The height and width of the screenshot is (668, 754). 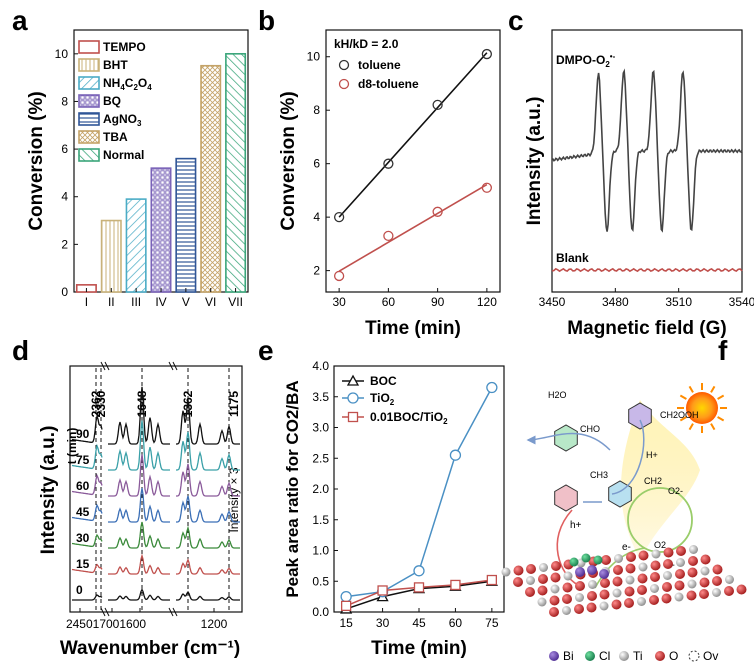 I want to click on legend-swatch-NH4C2O4, so click(x=89, y=83).